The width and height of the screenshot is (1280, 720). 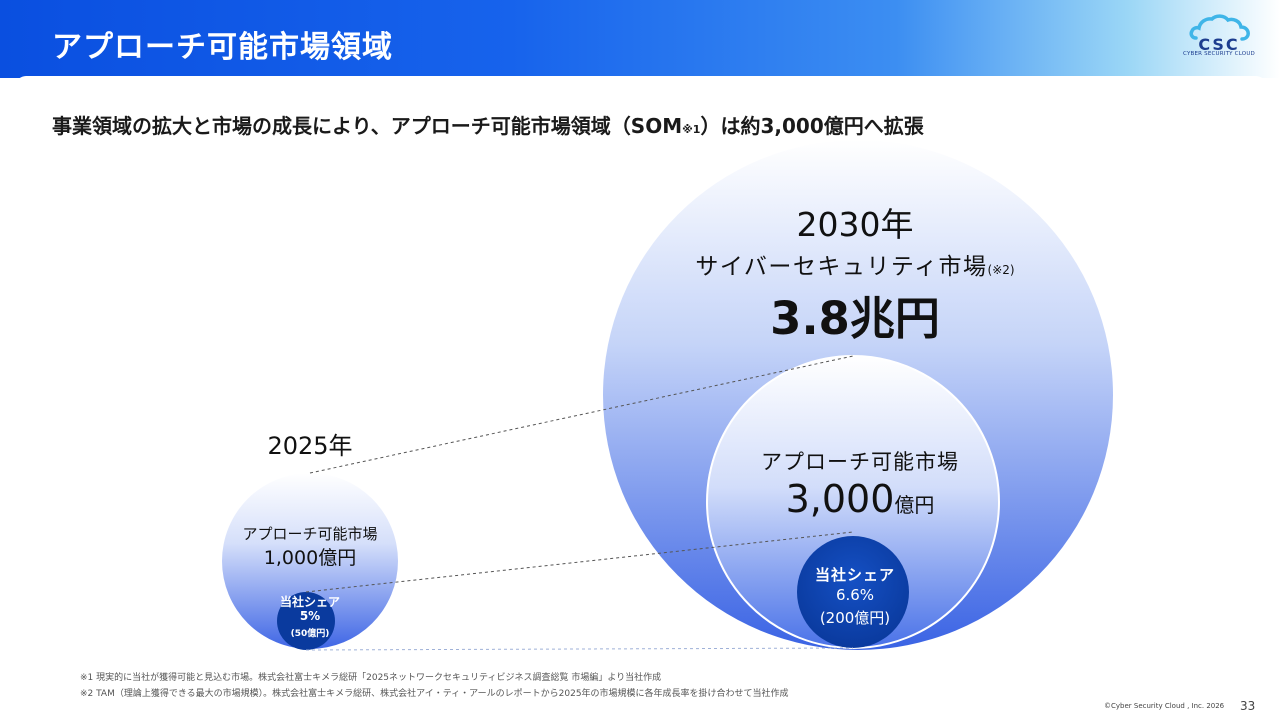 I want to click on share-2030-percent: 6.6%, so click(x=855, y=595).